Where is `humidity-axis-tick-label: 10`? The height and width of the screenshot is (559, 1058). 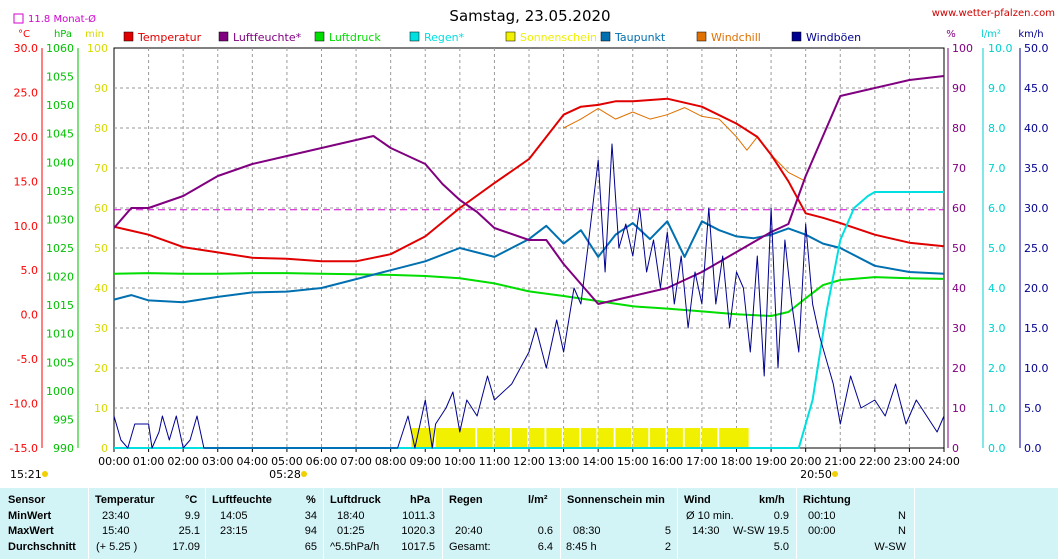
humidity-axis-tick-label: 10 is located at coordinates (959, 408).